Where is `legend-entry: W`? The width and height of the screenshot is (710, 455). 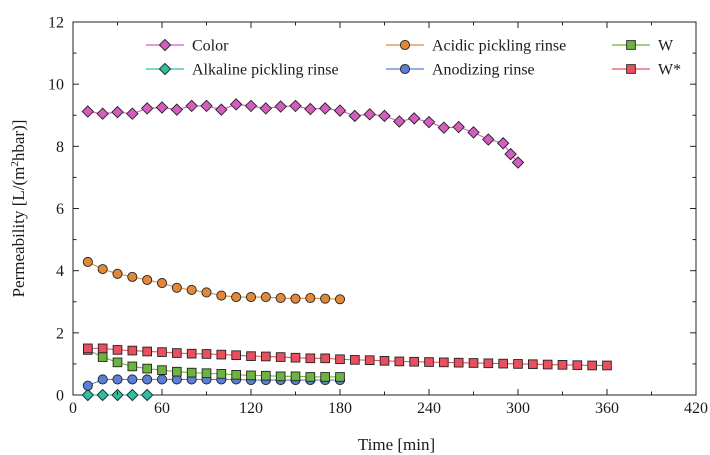 legend-entry: W is located at coordinates (643, 46).